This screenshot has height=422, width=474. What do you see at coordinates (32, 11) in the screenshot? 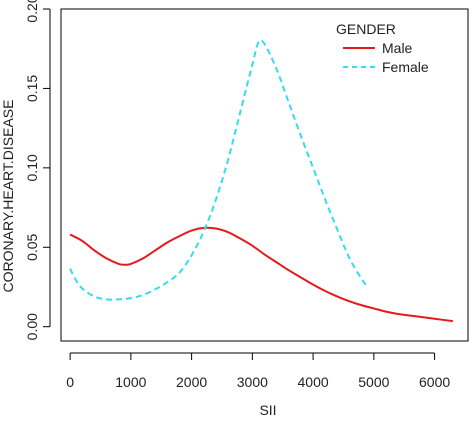
I see `y-tick-label: 0.20` at bounding box center [32, 11].